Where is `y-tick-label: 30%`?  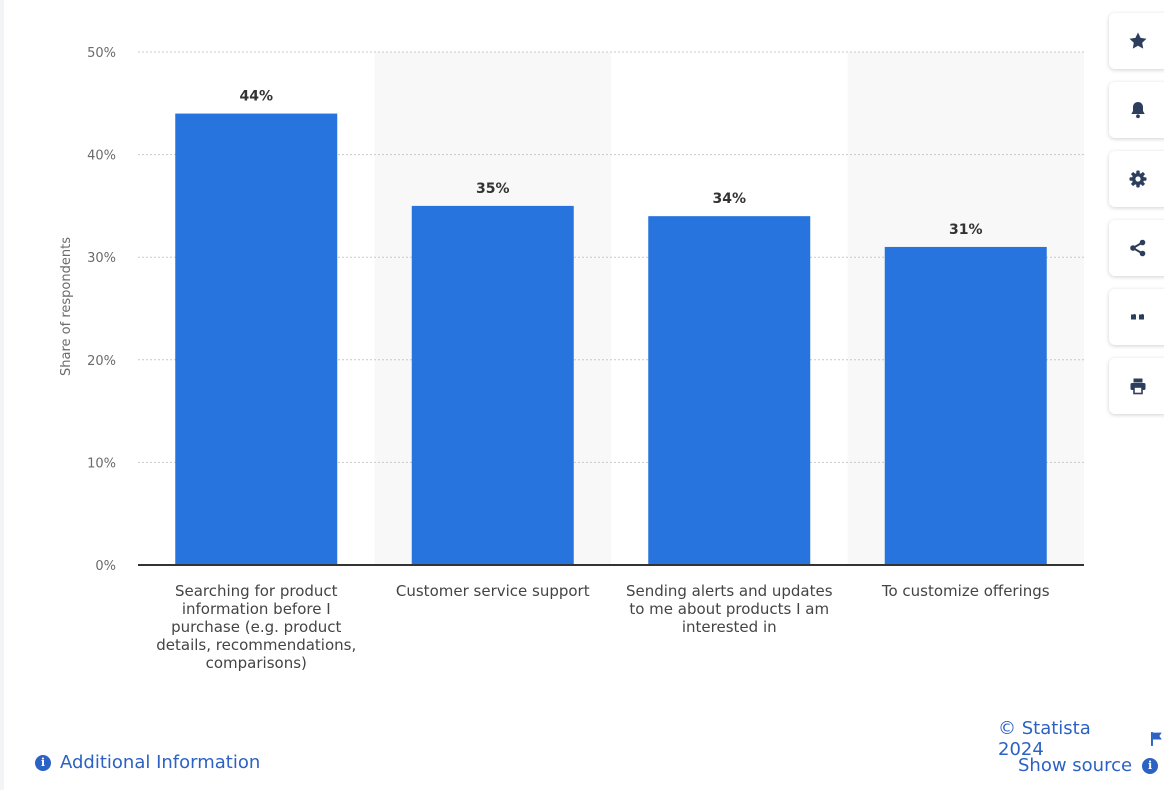
y-tick-label: 30% is located at coordinates (101, 258).